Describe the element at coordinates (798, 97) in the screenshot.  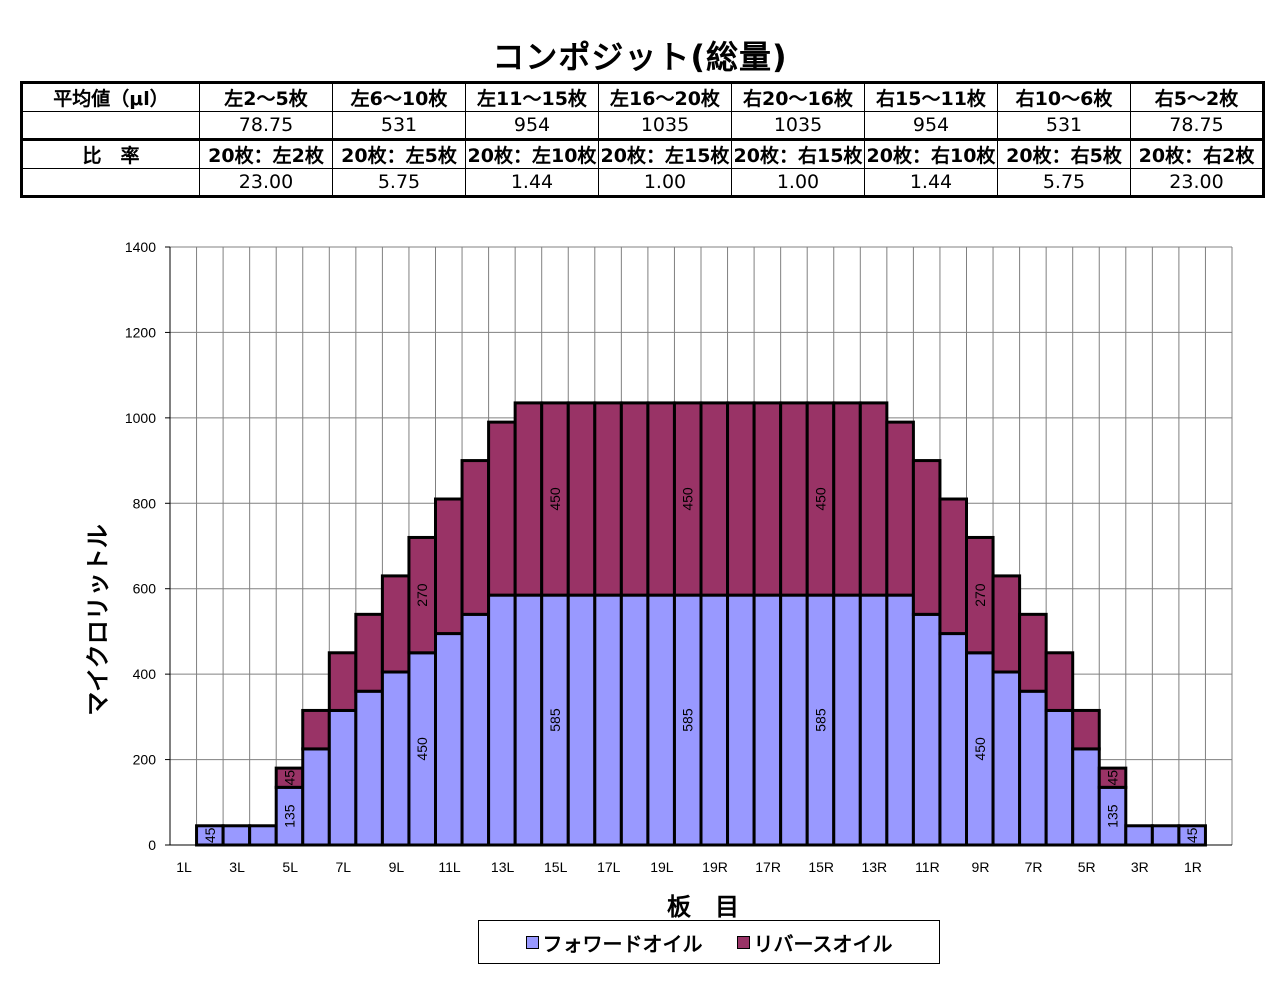
I see `table-cell: 右20～16枚` at that location.